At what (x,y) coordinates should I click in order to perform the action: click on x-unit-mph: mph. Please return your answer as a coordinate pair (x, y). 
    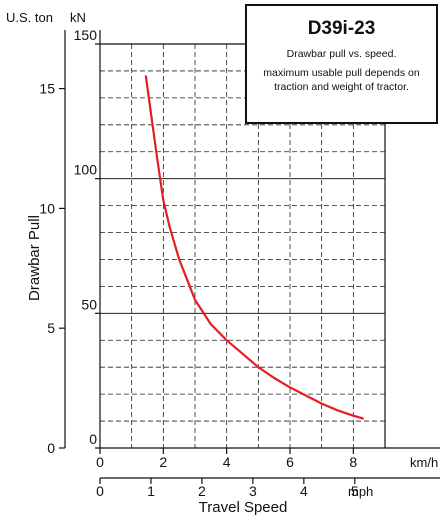
    Looking at the image, I should click on (360, 491).